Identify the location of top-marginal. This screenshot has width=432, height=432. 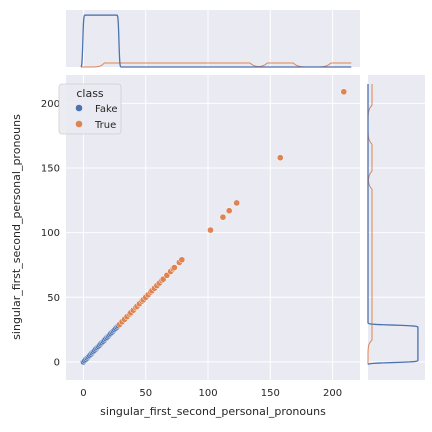
(213, 39).